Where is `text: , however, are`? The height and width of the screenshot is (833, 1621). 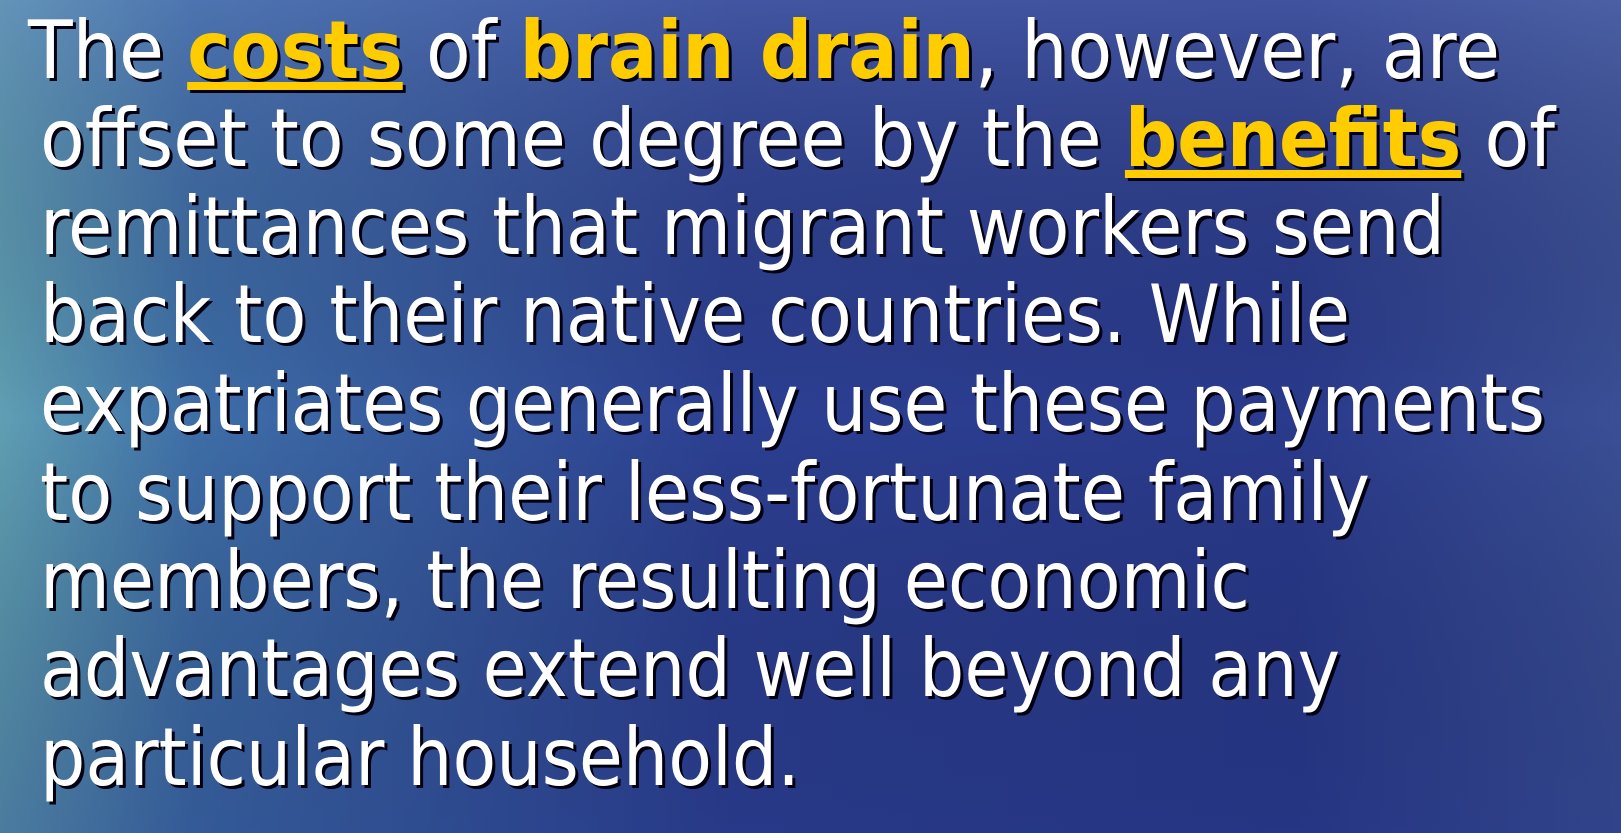 text: , however, are is located at coordinates (1237, 50).